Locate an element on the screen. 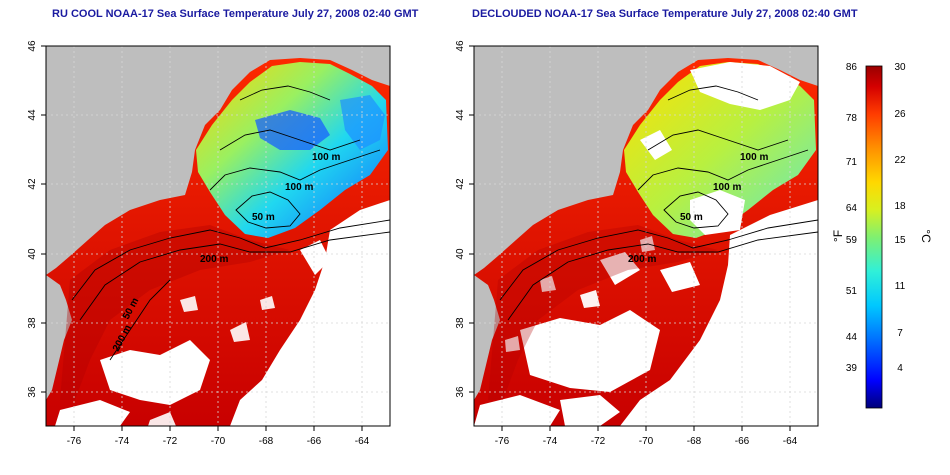 This screenshot has width=950, height=475. colorbar-f-tick-51: 51 is located at coordinates (852, 291).